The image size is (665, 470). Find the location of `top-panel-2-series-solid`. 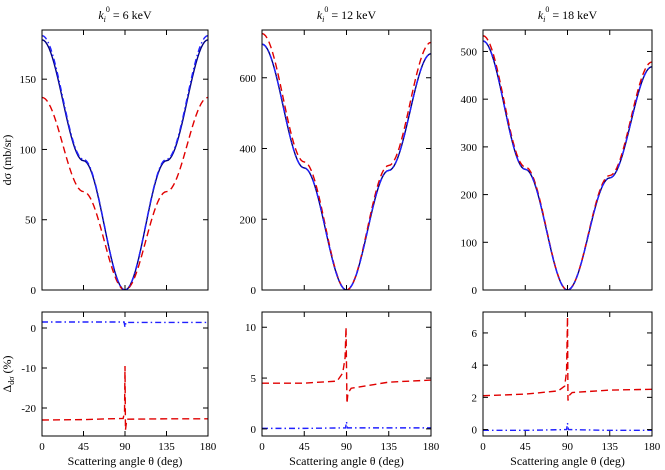

top-panel-2-series-solid is located at coordinates (346, 166).